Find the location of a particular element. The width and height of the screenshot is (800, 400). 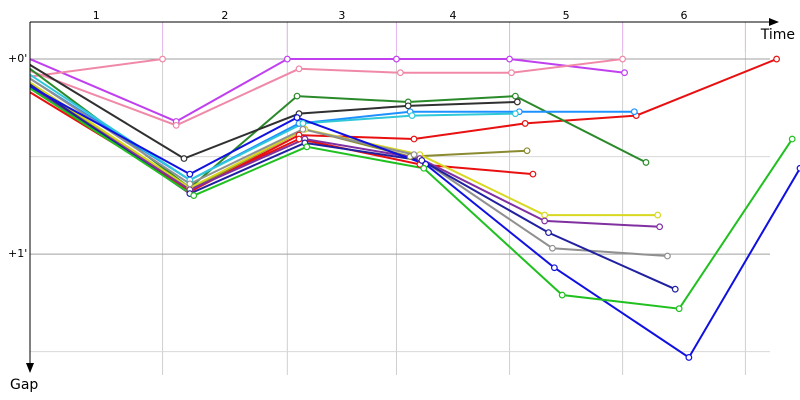

y-tick-label: +0' is located at coordinates (17, 58).